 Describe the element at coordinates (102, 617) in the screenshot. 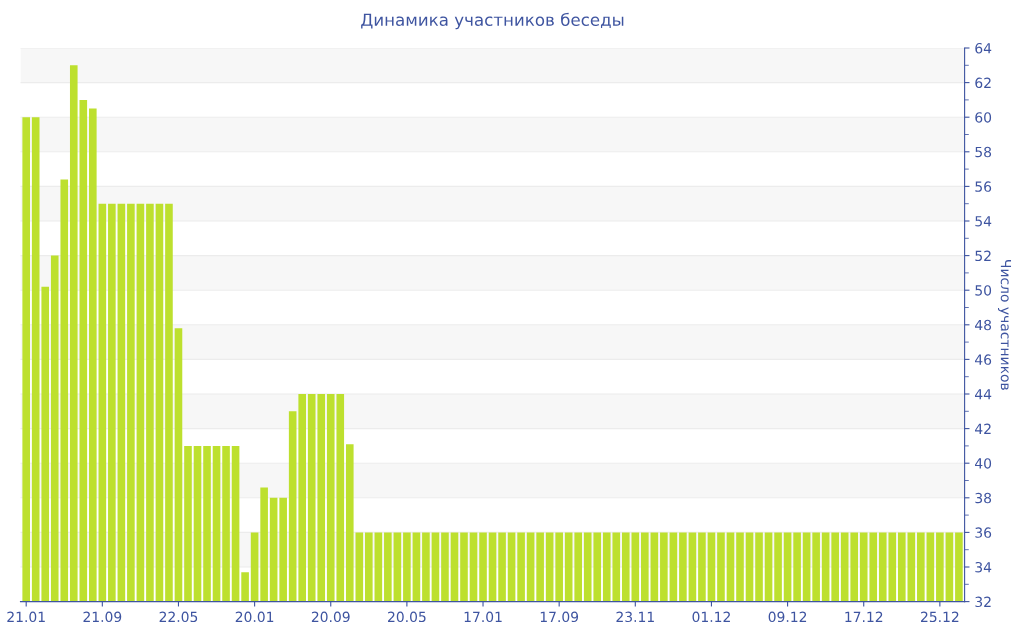

I see `x-tick-label: 21.09` at that location.